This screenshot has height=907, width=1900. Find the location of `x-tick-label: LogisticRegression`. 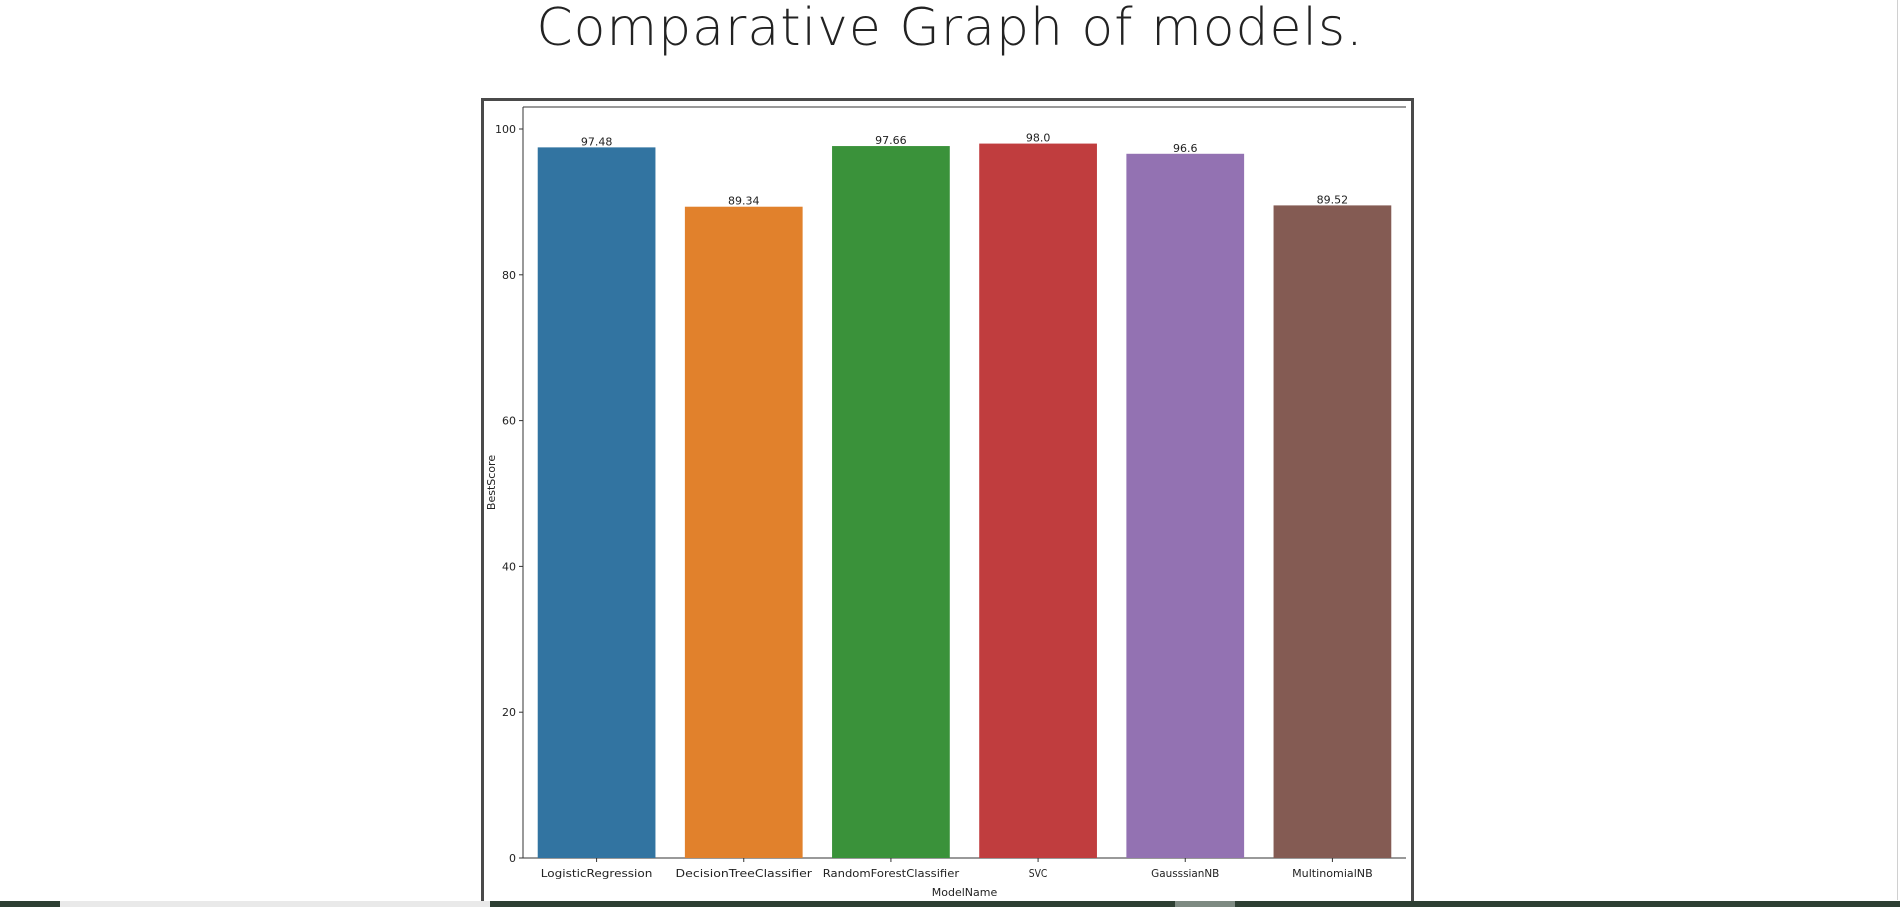

x-tick-label: LogisticRegression is located at coordinates (597, 873).